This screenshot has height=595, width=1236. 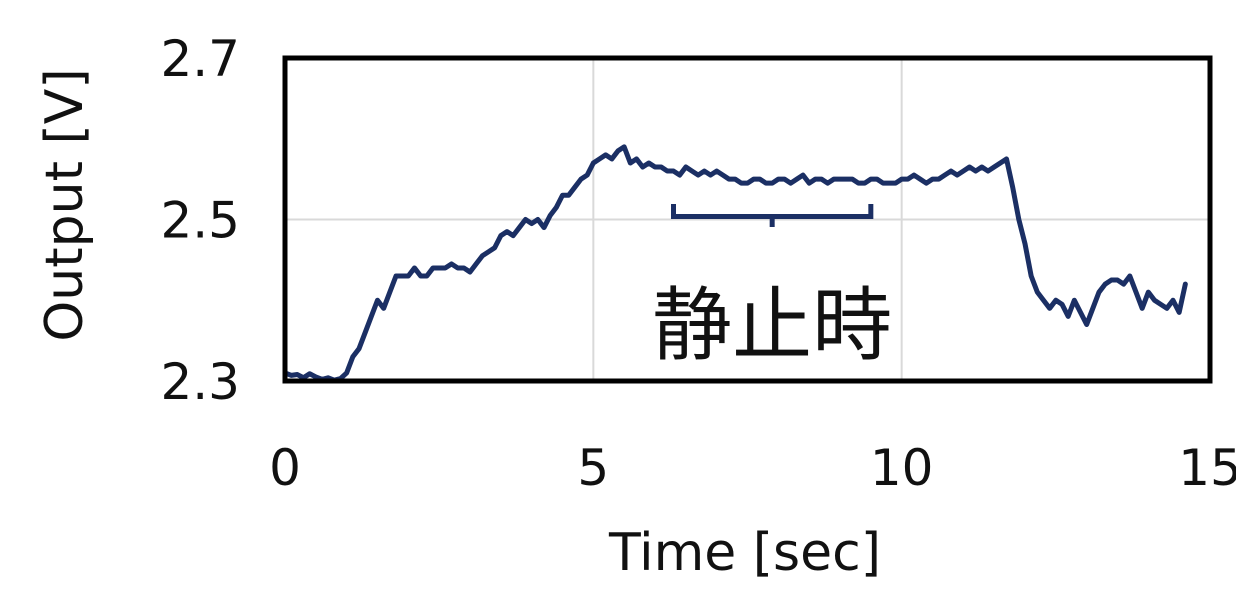 I want to click on annotation-bracket, so click(x=772, y=215).